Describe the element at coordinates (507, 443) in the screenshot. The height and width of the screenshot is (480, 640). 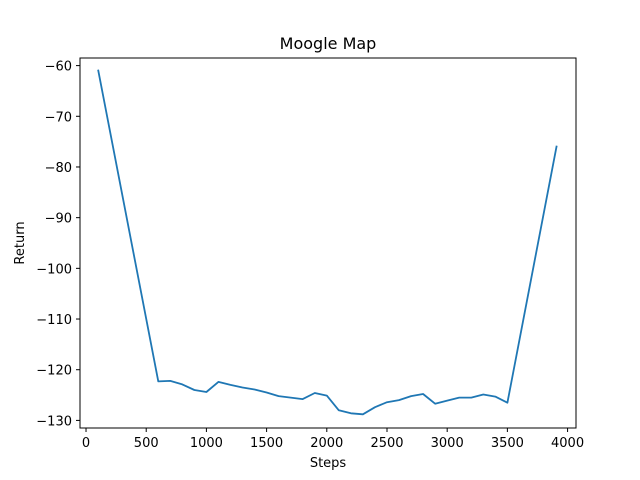
I see `x-tick-label: 3500` at that location.